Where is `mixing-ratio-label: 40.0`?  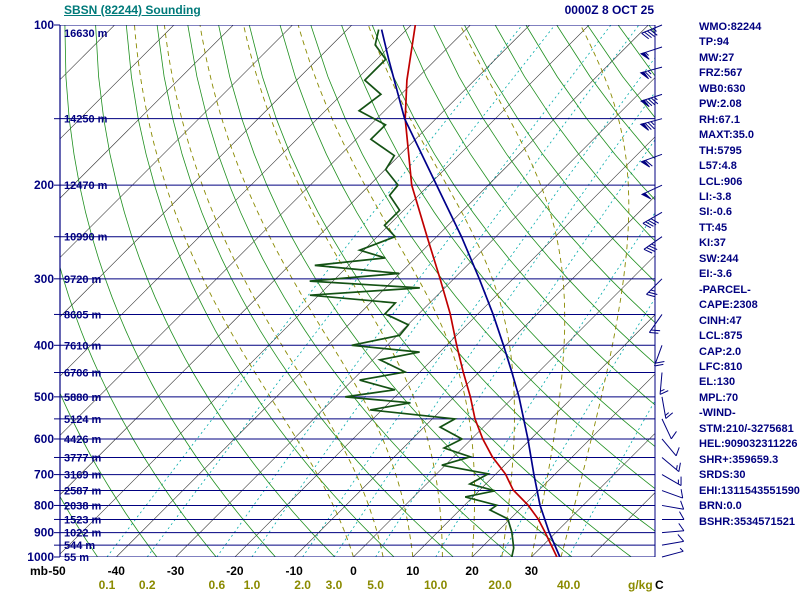 mixing-ratio-label: 40.0 is located at coordinates (569, 585).